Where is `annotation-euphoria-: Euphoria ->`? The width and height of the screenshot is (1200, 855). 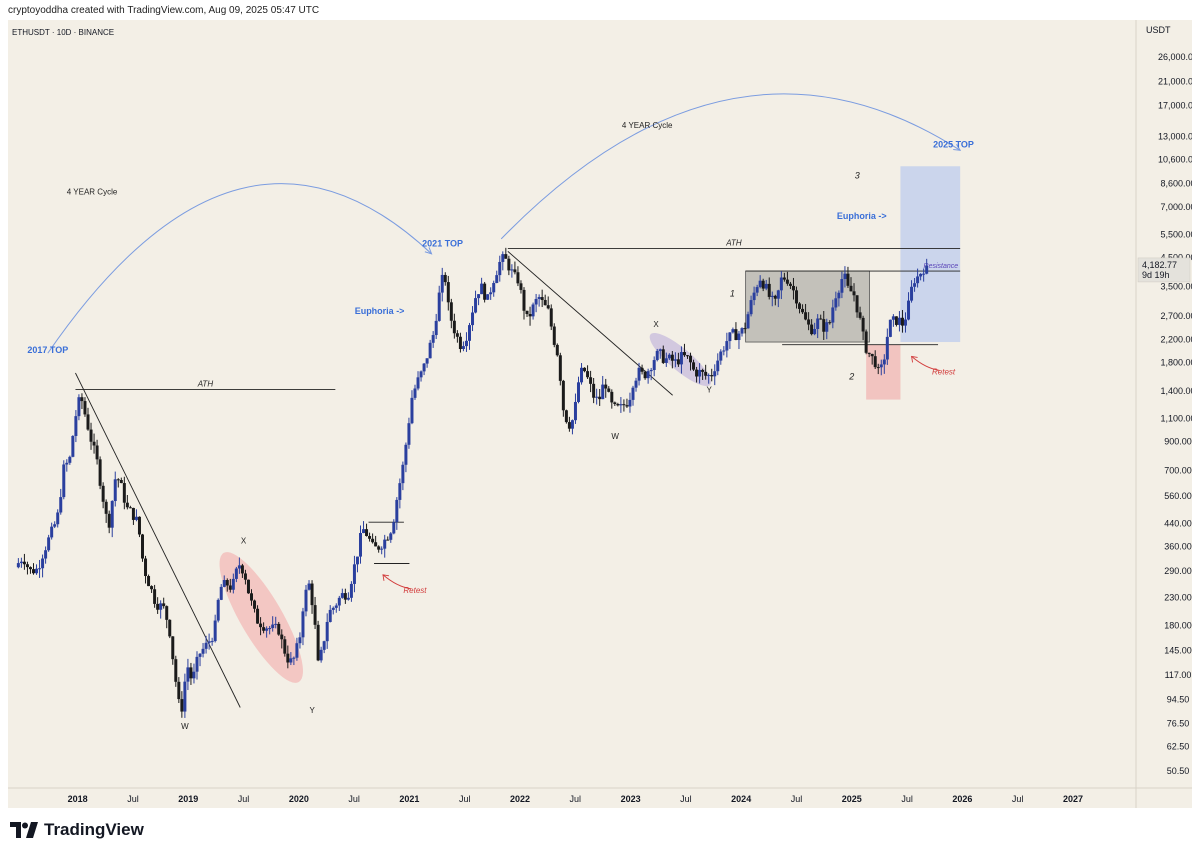 annotation-euphoria-: Euphoria -> is located at coordinates (380, 311).